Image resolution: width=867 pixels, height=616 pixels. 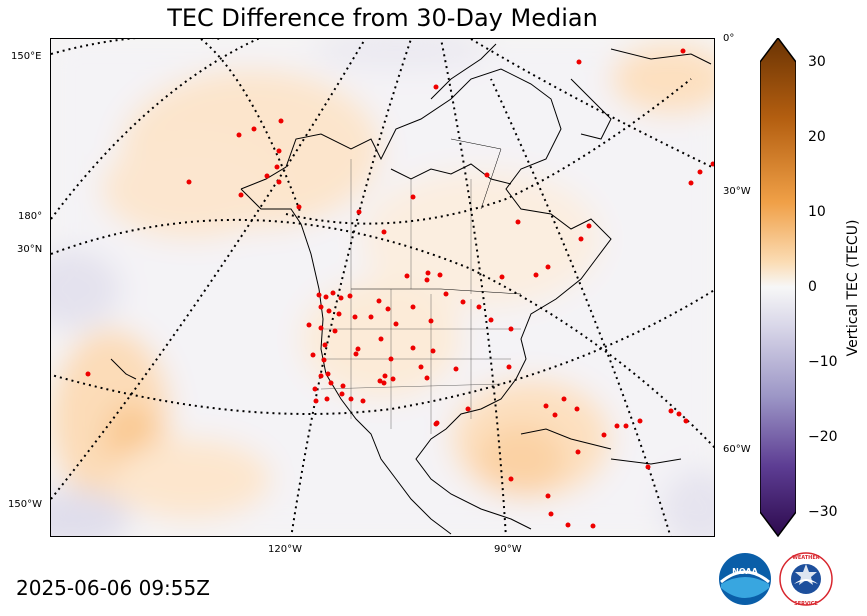 What do you see at coordinates (806, 604) in the screenshot?
I see `svg-text: SERVICE` at bounding box center [806, 604].